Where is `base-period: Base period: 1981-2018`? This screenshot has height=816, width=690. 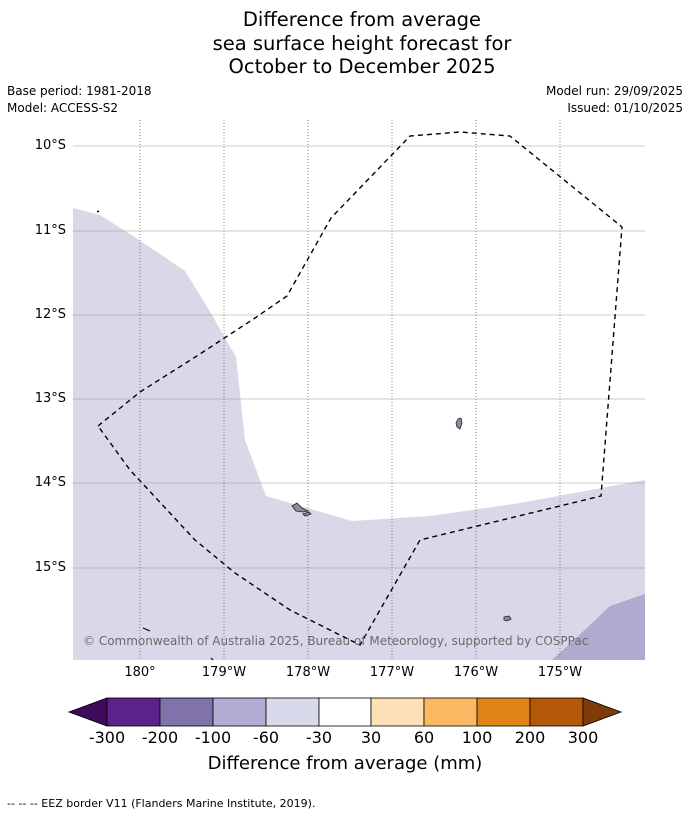 base-period: Base period: 1981-2018 is located at coordinates (79, 91).